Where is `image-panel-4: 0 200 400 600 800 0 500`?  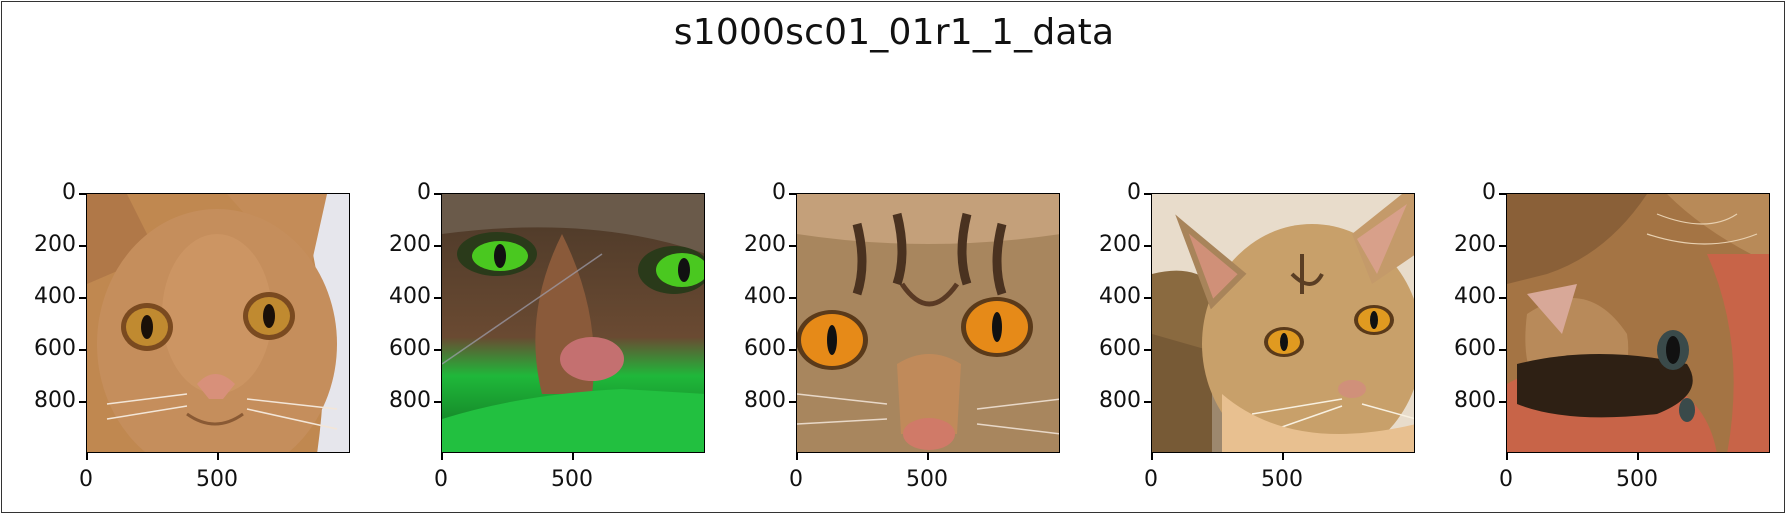 image-panel-4: 0 200 400 600 800 0 500 is located at coordinates (1257, 336).